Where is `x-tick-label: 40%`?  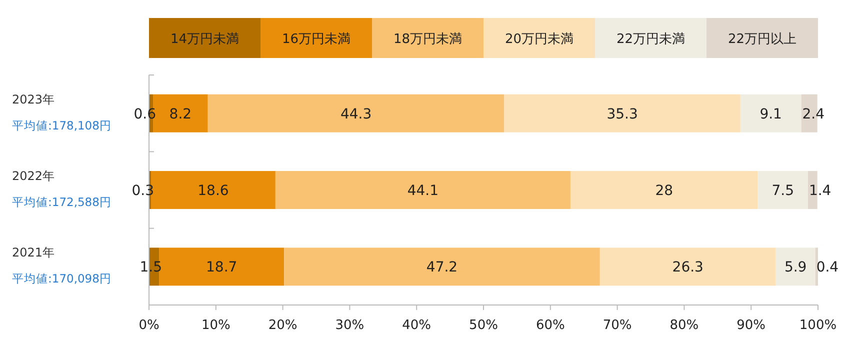 x-tick-label: 40% is located at coordinates (417, 325).